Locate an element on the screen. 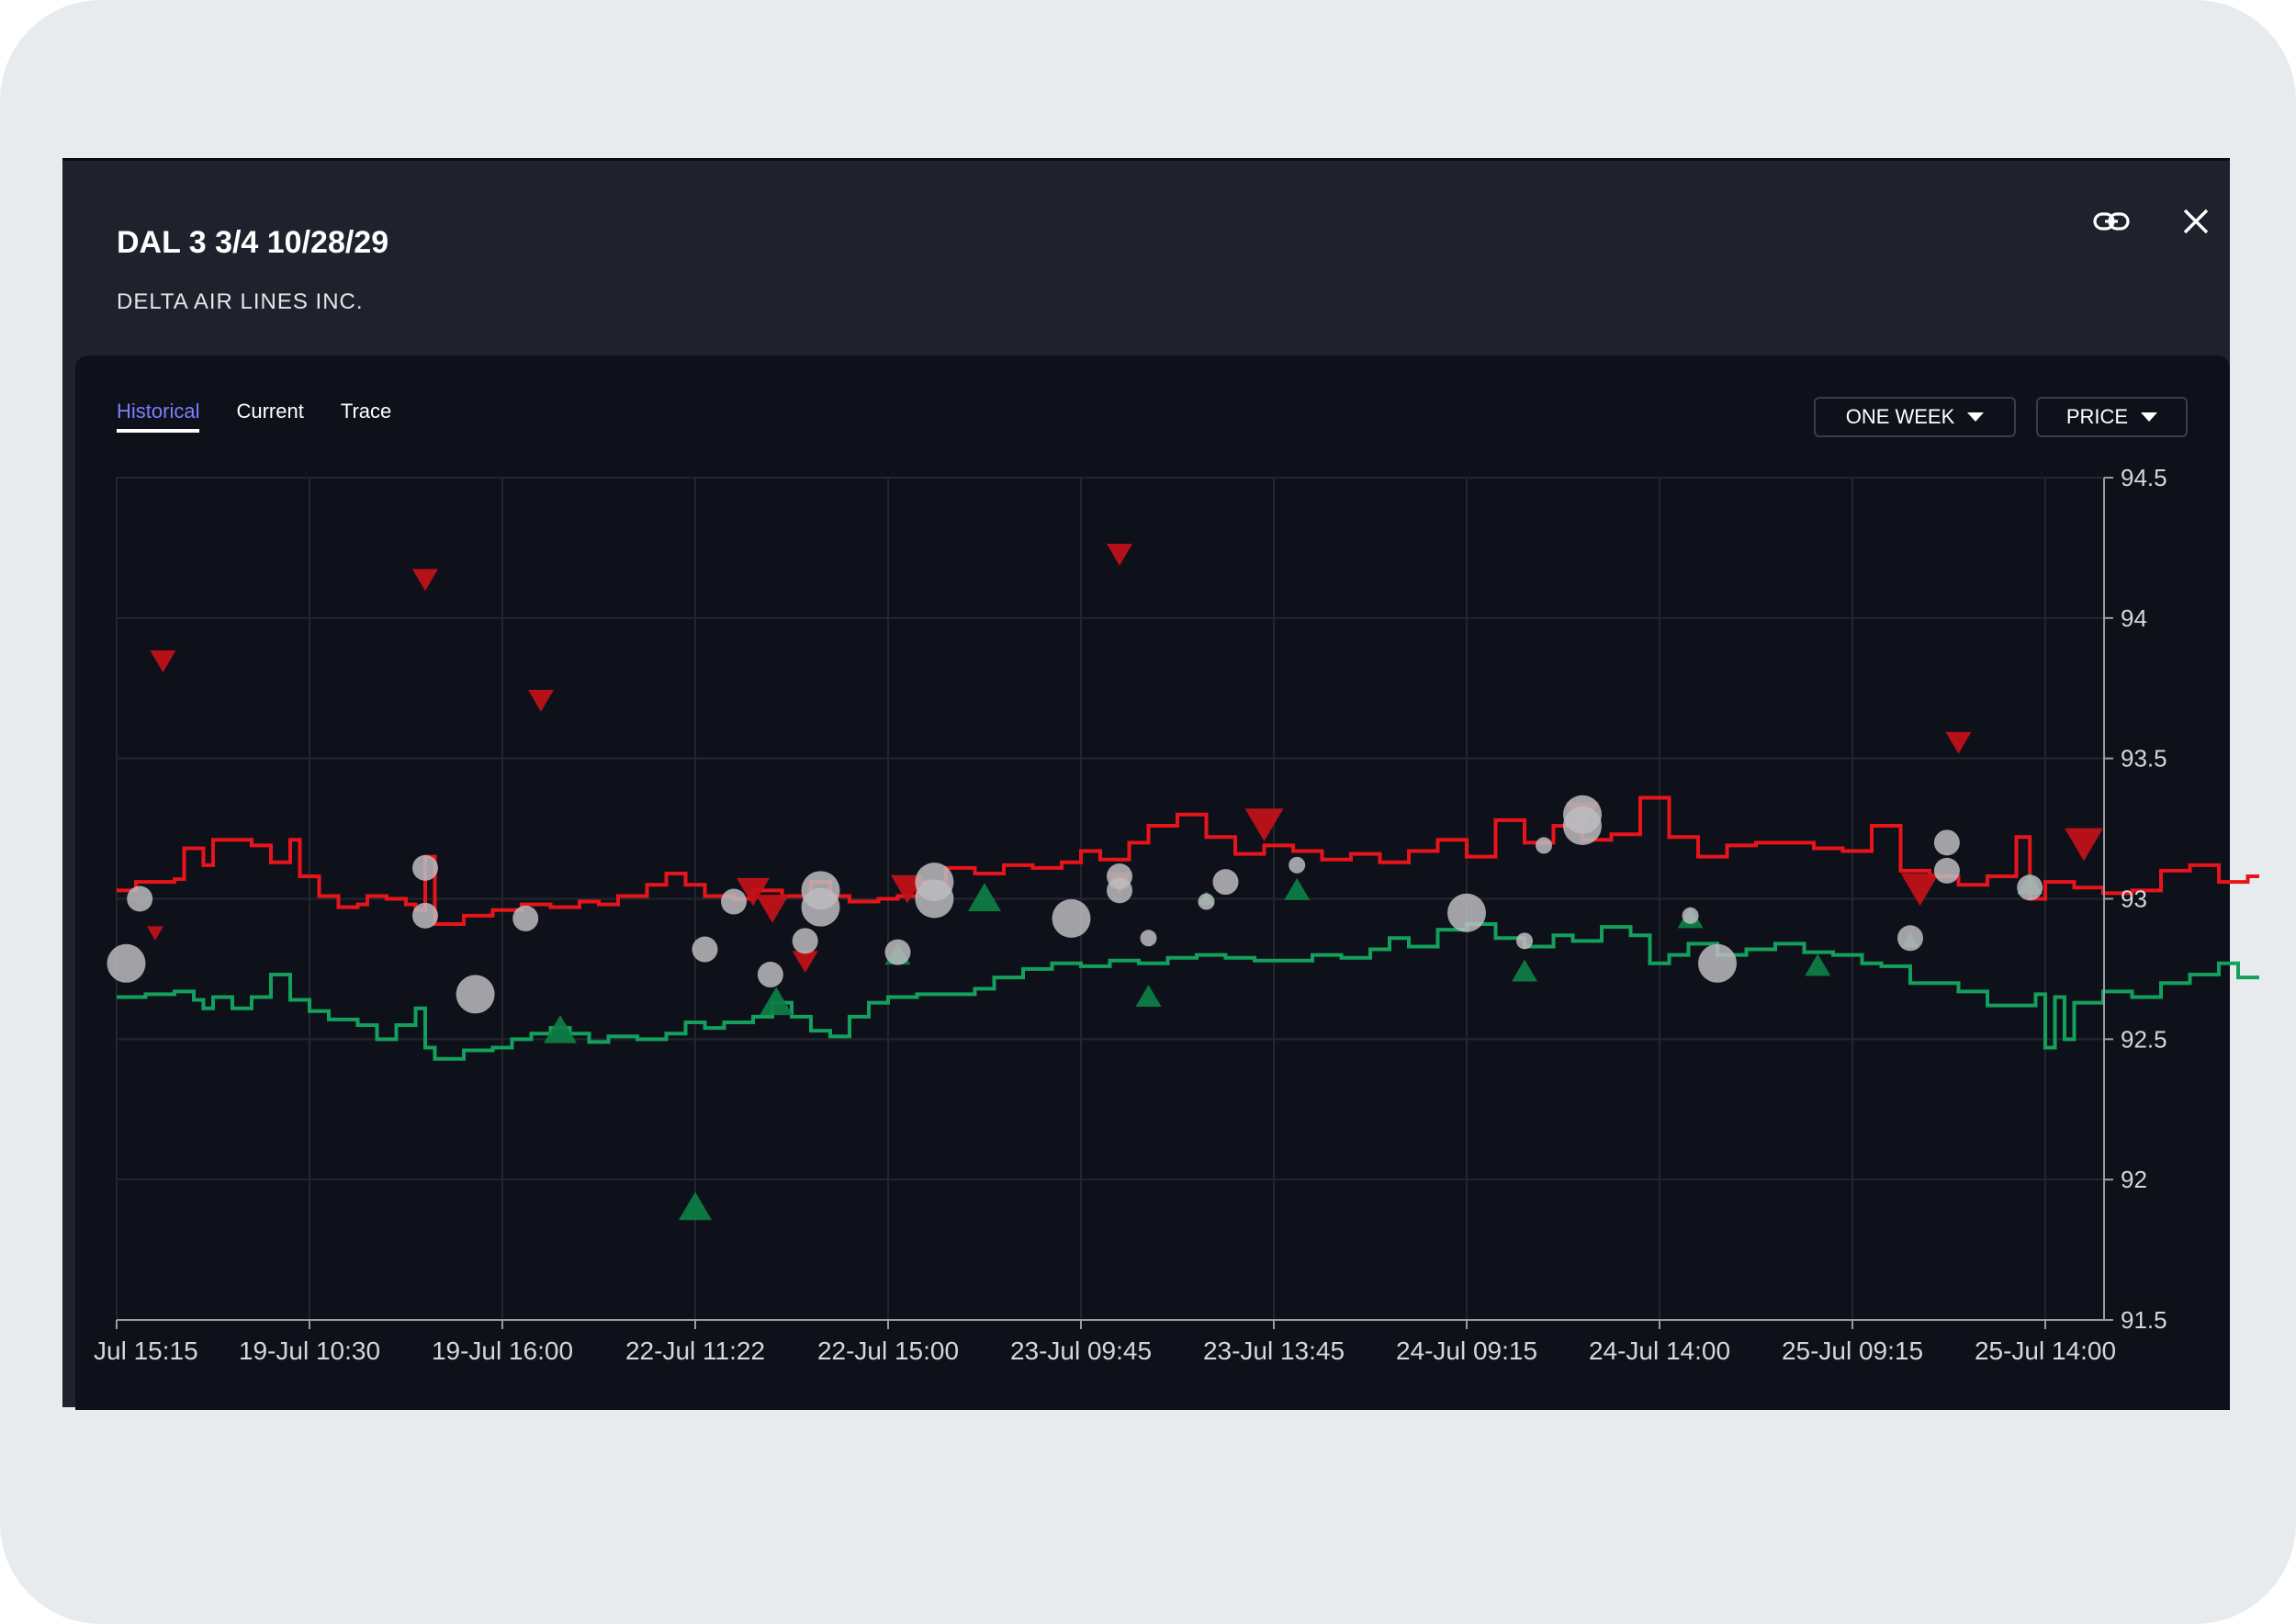 The image size is (2296, 1624). metric-dropdown: PRICE is located at coordinates (2112, 417).